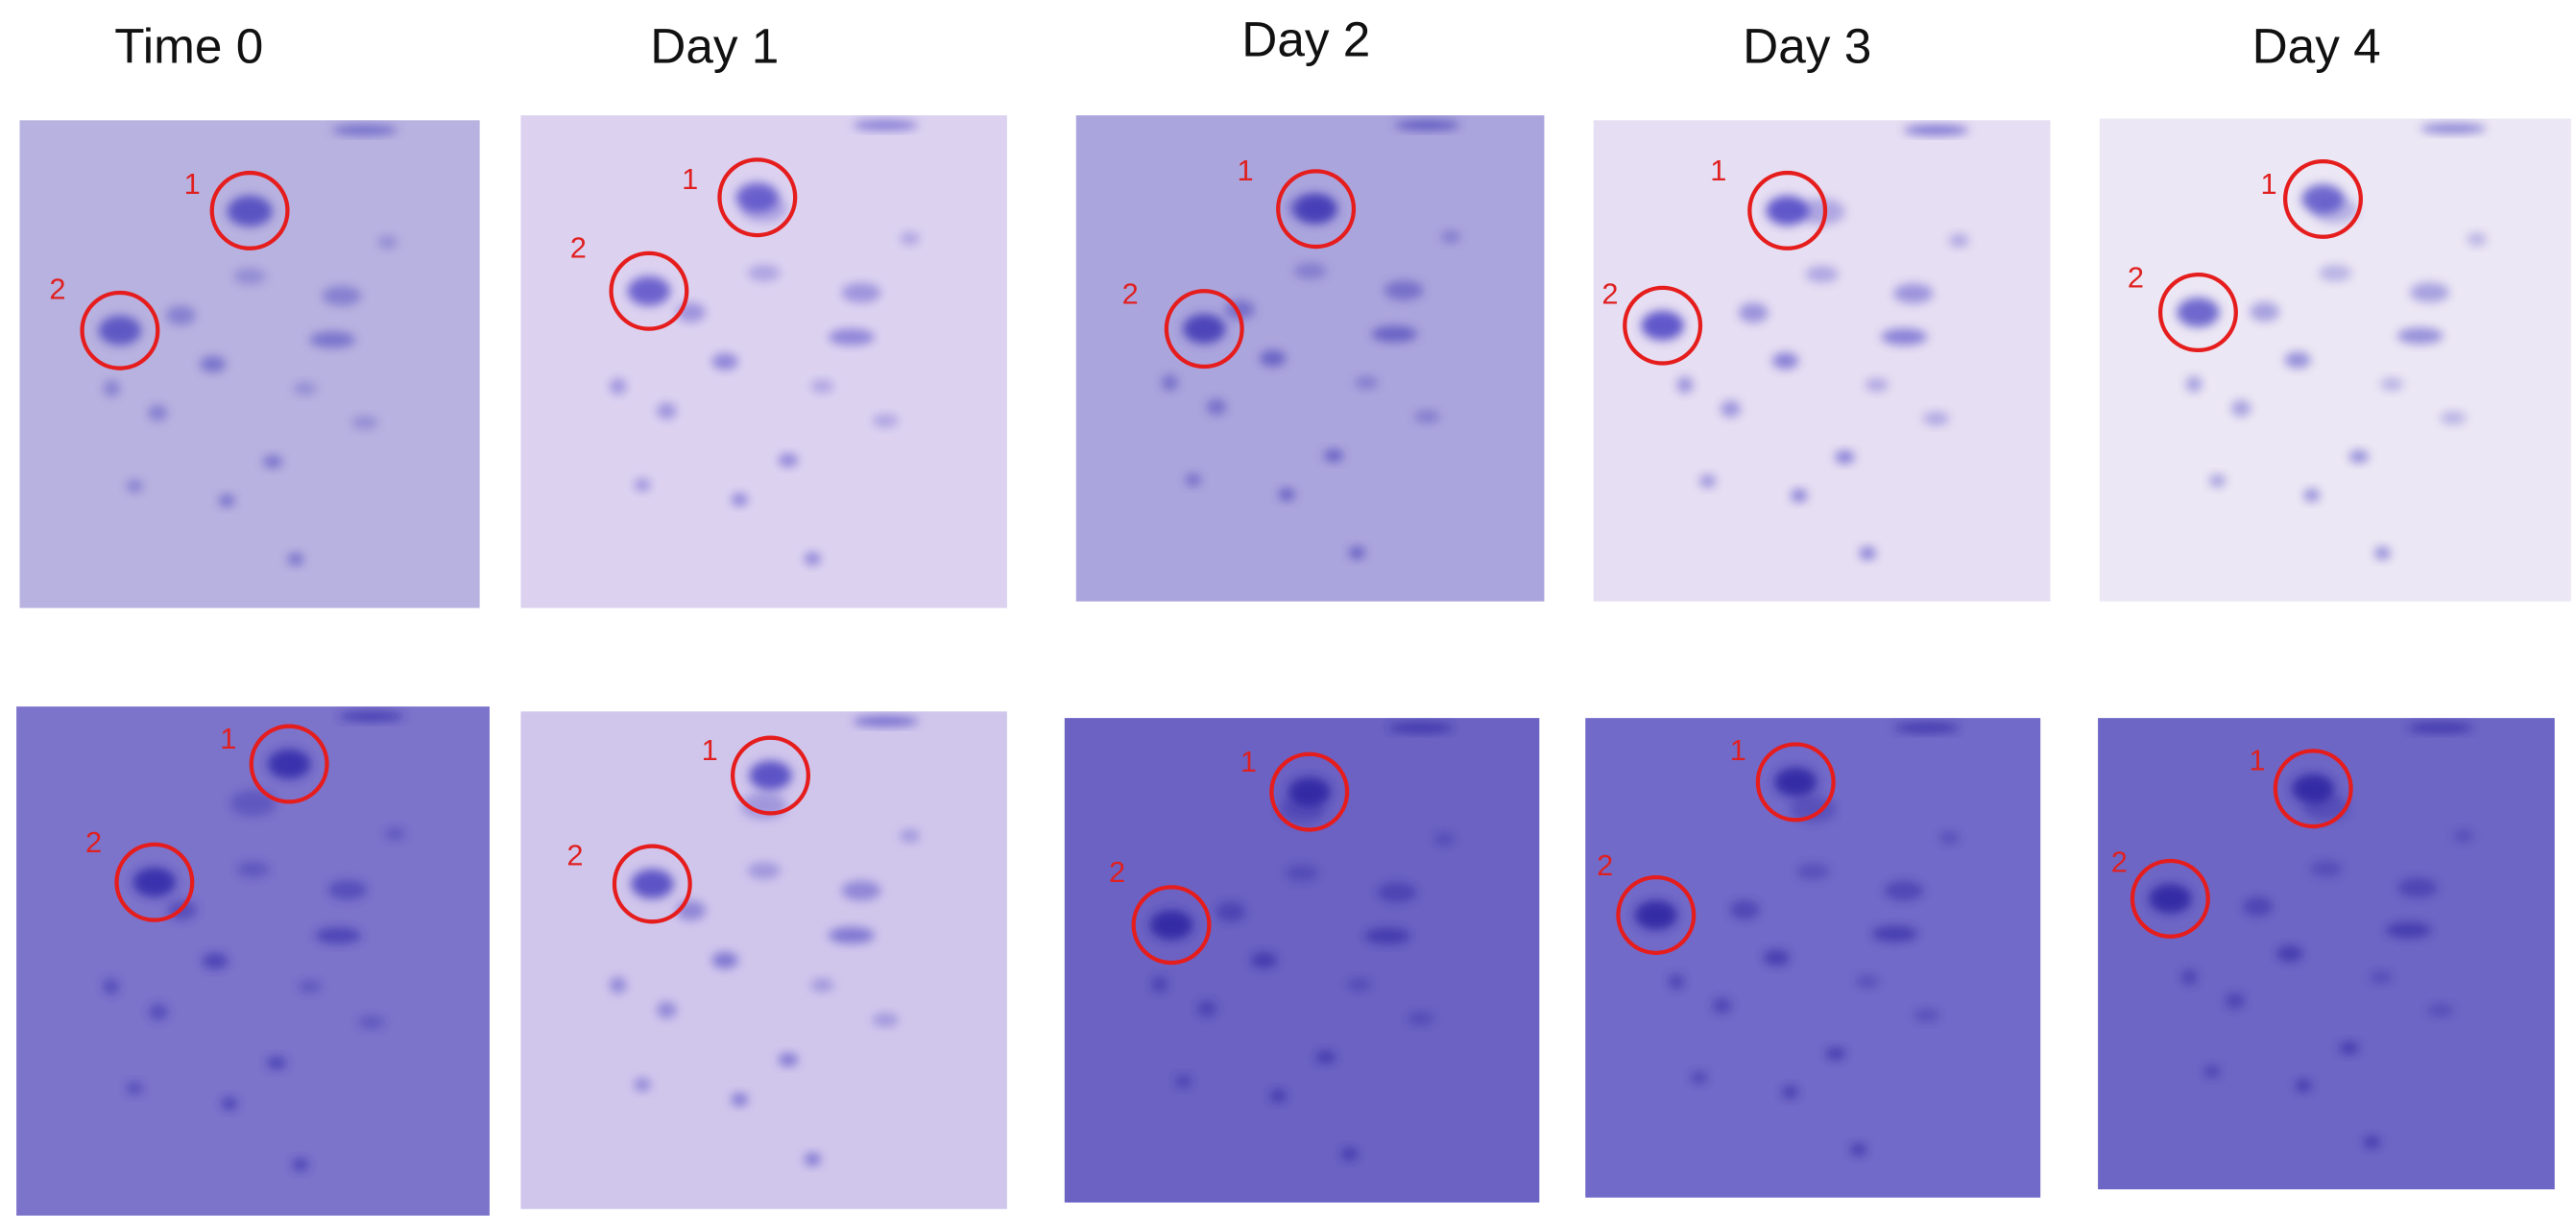  What do you see at coordinates (1305, 39) in the screenshot?
I see `column-header: Day 2` at bounding box center [1305, 39].